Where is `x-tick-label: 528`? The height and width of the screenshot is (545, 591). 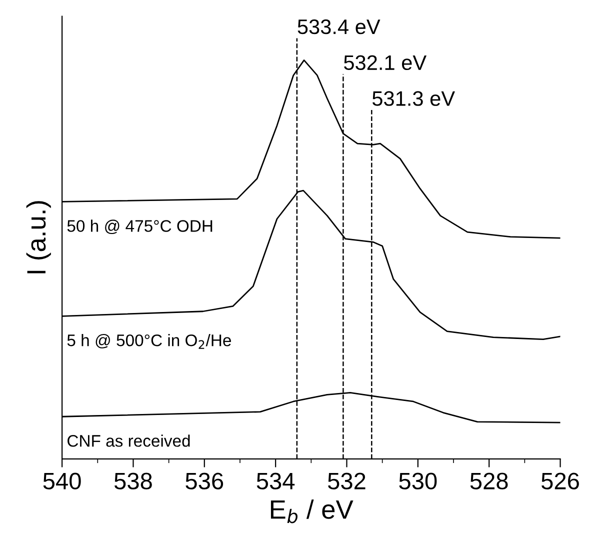 x-tick-label: 528 is located at coordinates (489, 481).